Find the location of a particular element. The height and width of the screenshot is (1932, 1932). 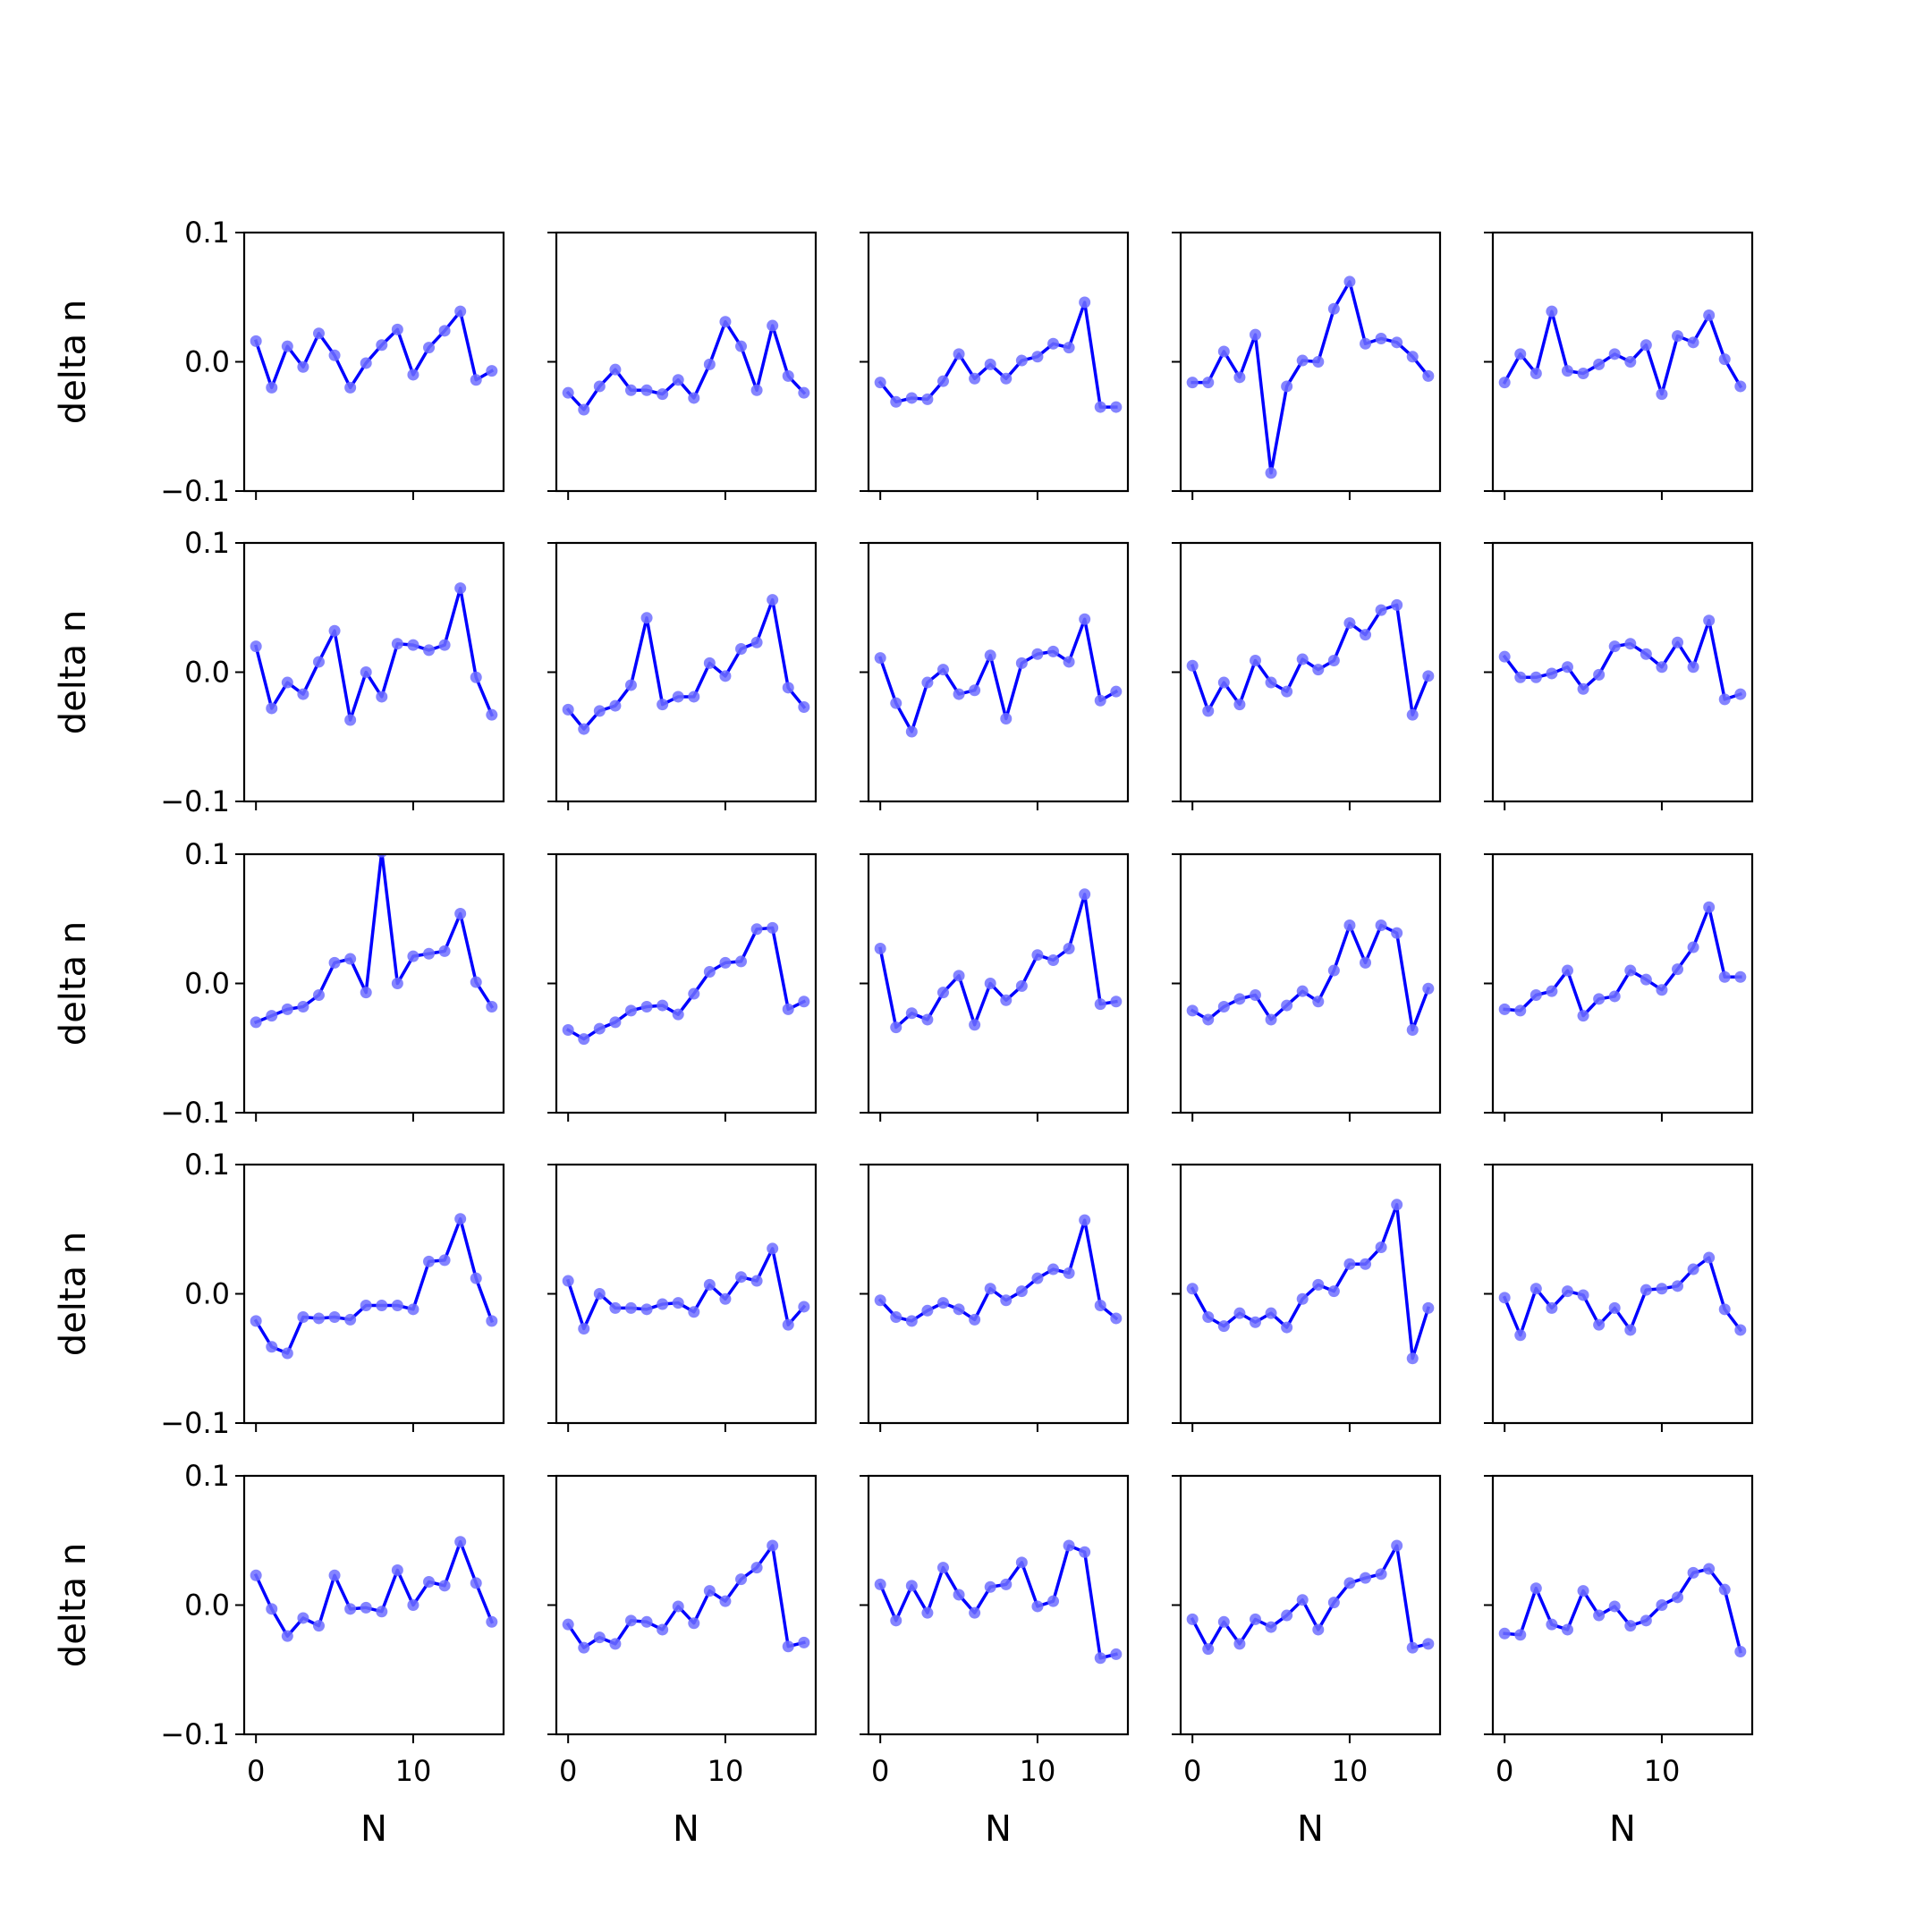

subplot-r5-c5: 0 10N is located at coordinates (1619, 1662).